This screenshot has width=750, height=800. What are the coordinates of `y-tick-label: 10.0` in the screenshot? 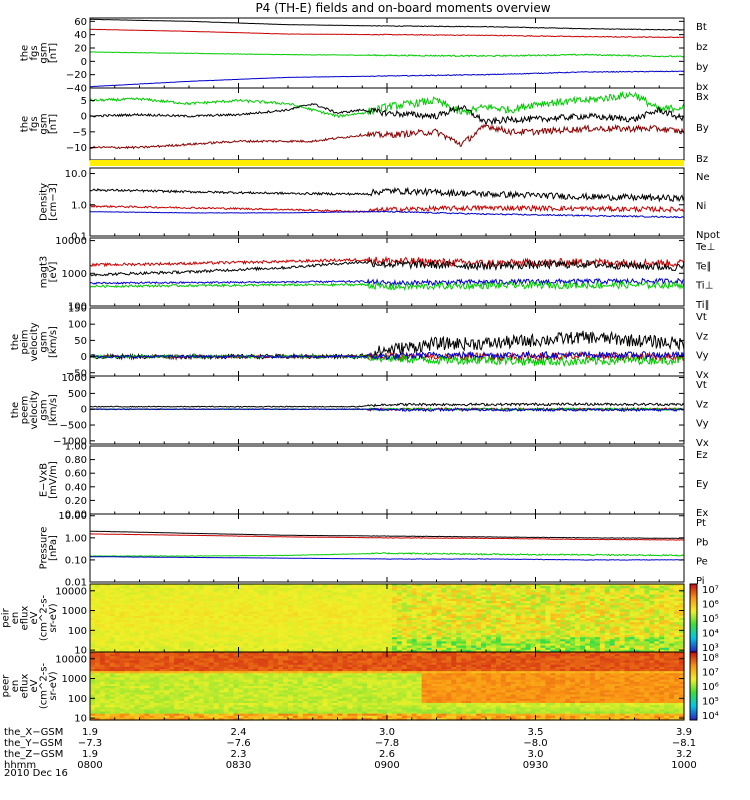 It's located at (76, 174).